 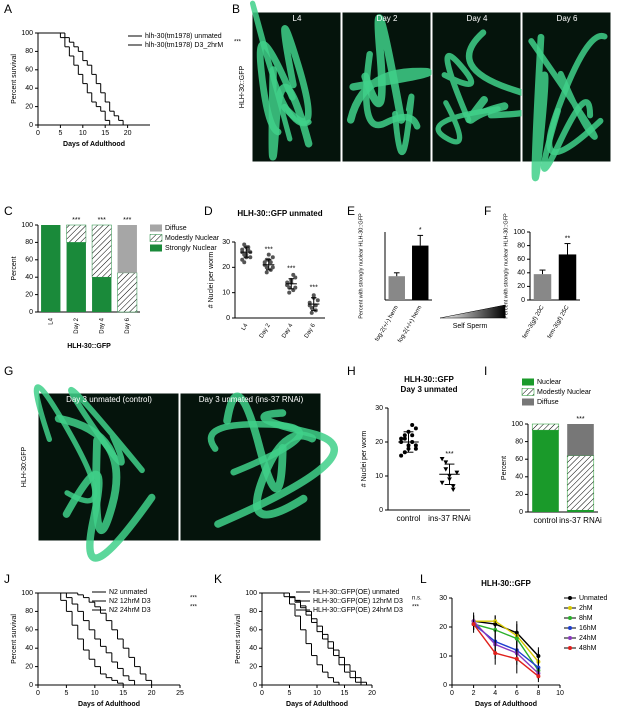 I want to click on series-line, so click(x=506, y=650).